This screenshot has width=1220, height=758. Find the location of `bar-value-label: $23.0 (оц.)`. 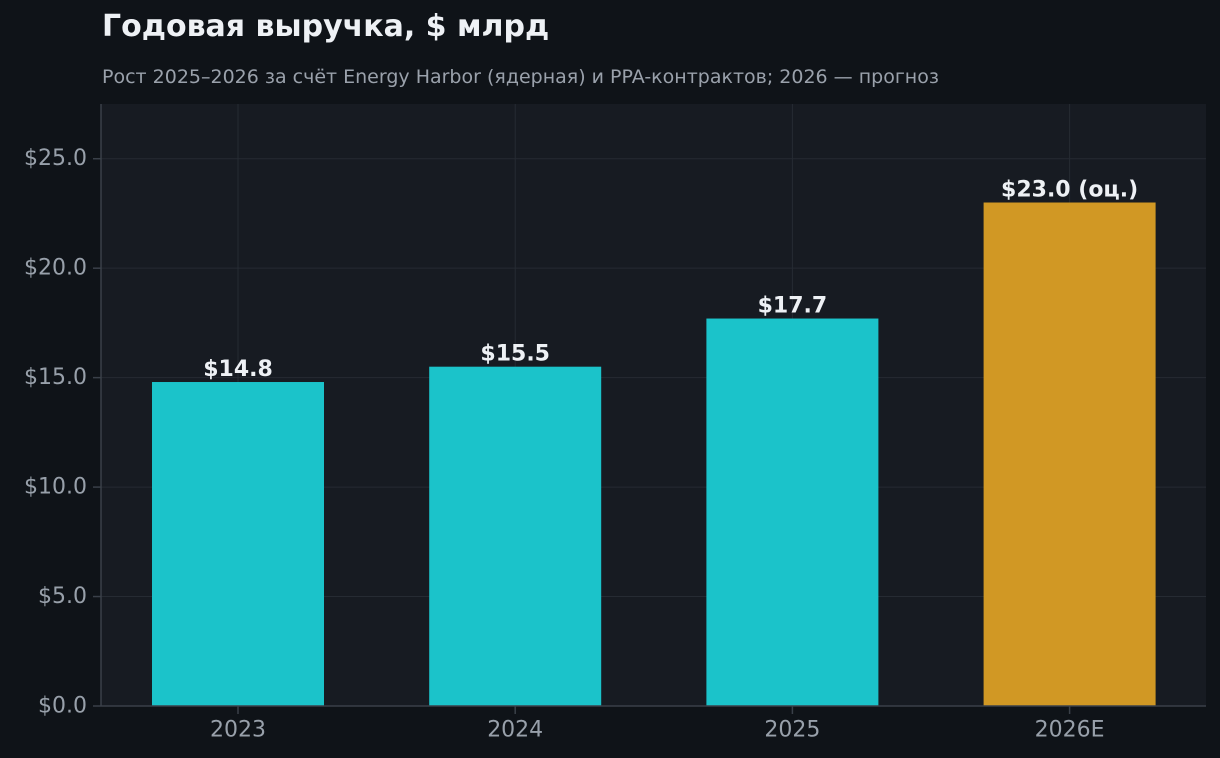

bar-value-label: $23.0 (оц.) is located at coordinates (1069, 190).